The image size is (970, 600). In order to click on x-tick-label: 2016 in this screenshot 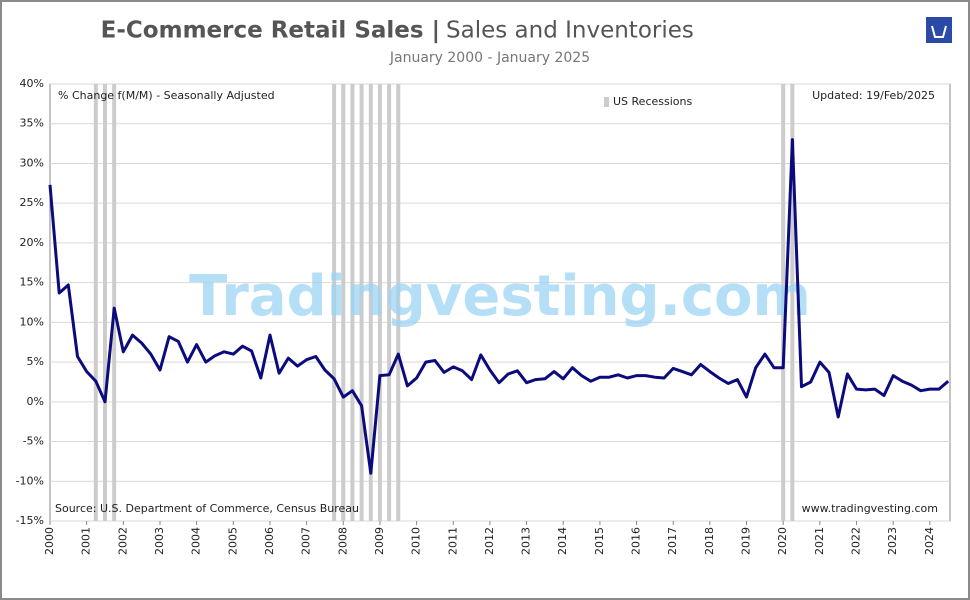, I will do `click(636, 541)`.